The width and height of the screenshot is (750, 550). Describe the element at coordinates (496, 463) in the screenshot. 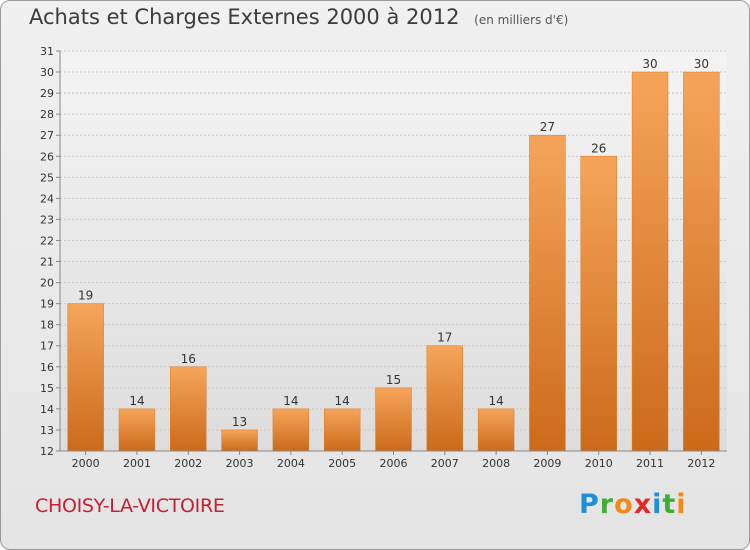

I see `x-tick-label: 2008` at that location.